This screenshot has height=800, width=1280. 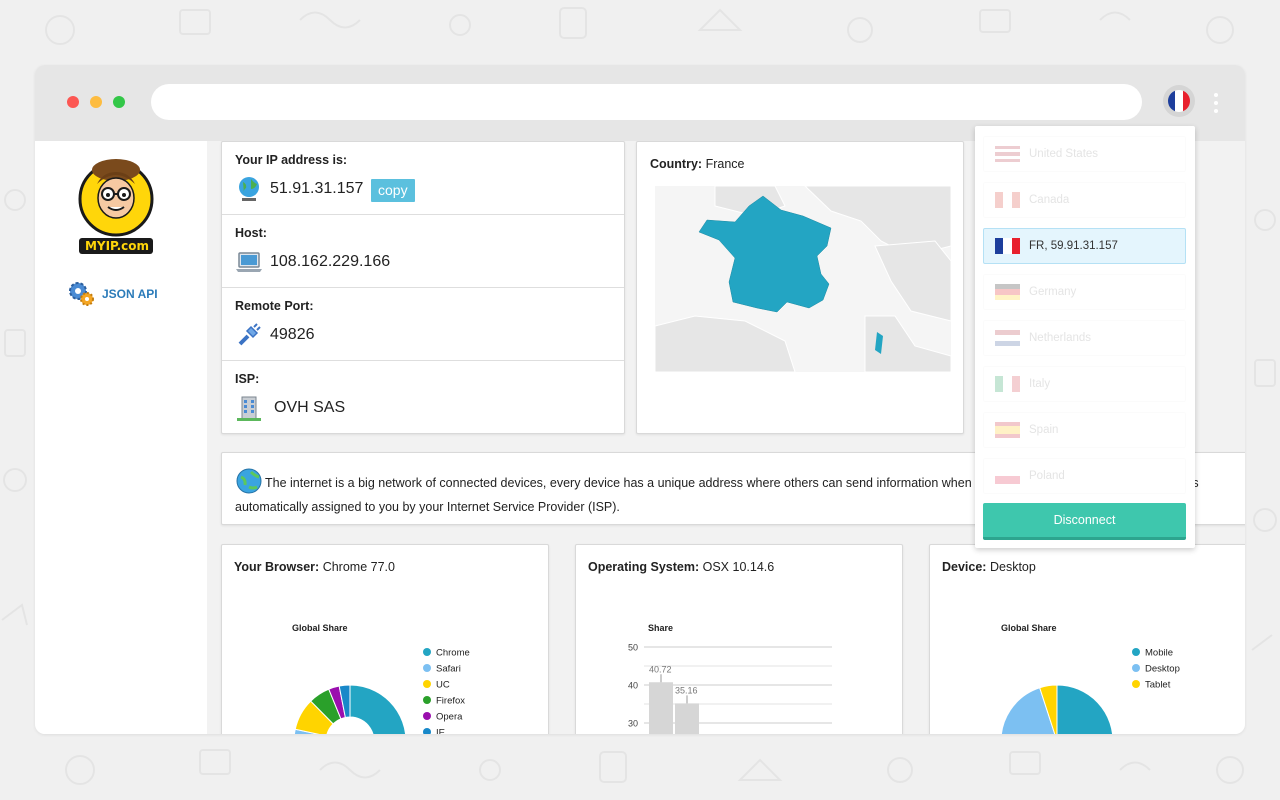 What do you see at coordinates (453, 653) in the screenshot?
I see `legend-label: Chrome` at bounding box center [453, 653].